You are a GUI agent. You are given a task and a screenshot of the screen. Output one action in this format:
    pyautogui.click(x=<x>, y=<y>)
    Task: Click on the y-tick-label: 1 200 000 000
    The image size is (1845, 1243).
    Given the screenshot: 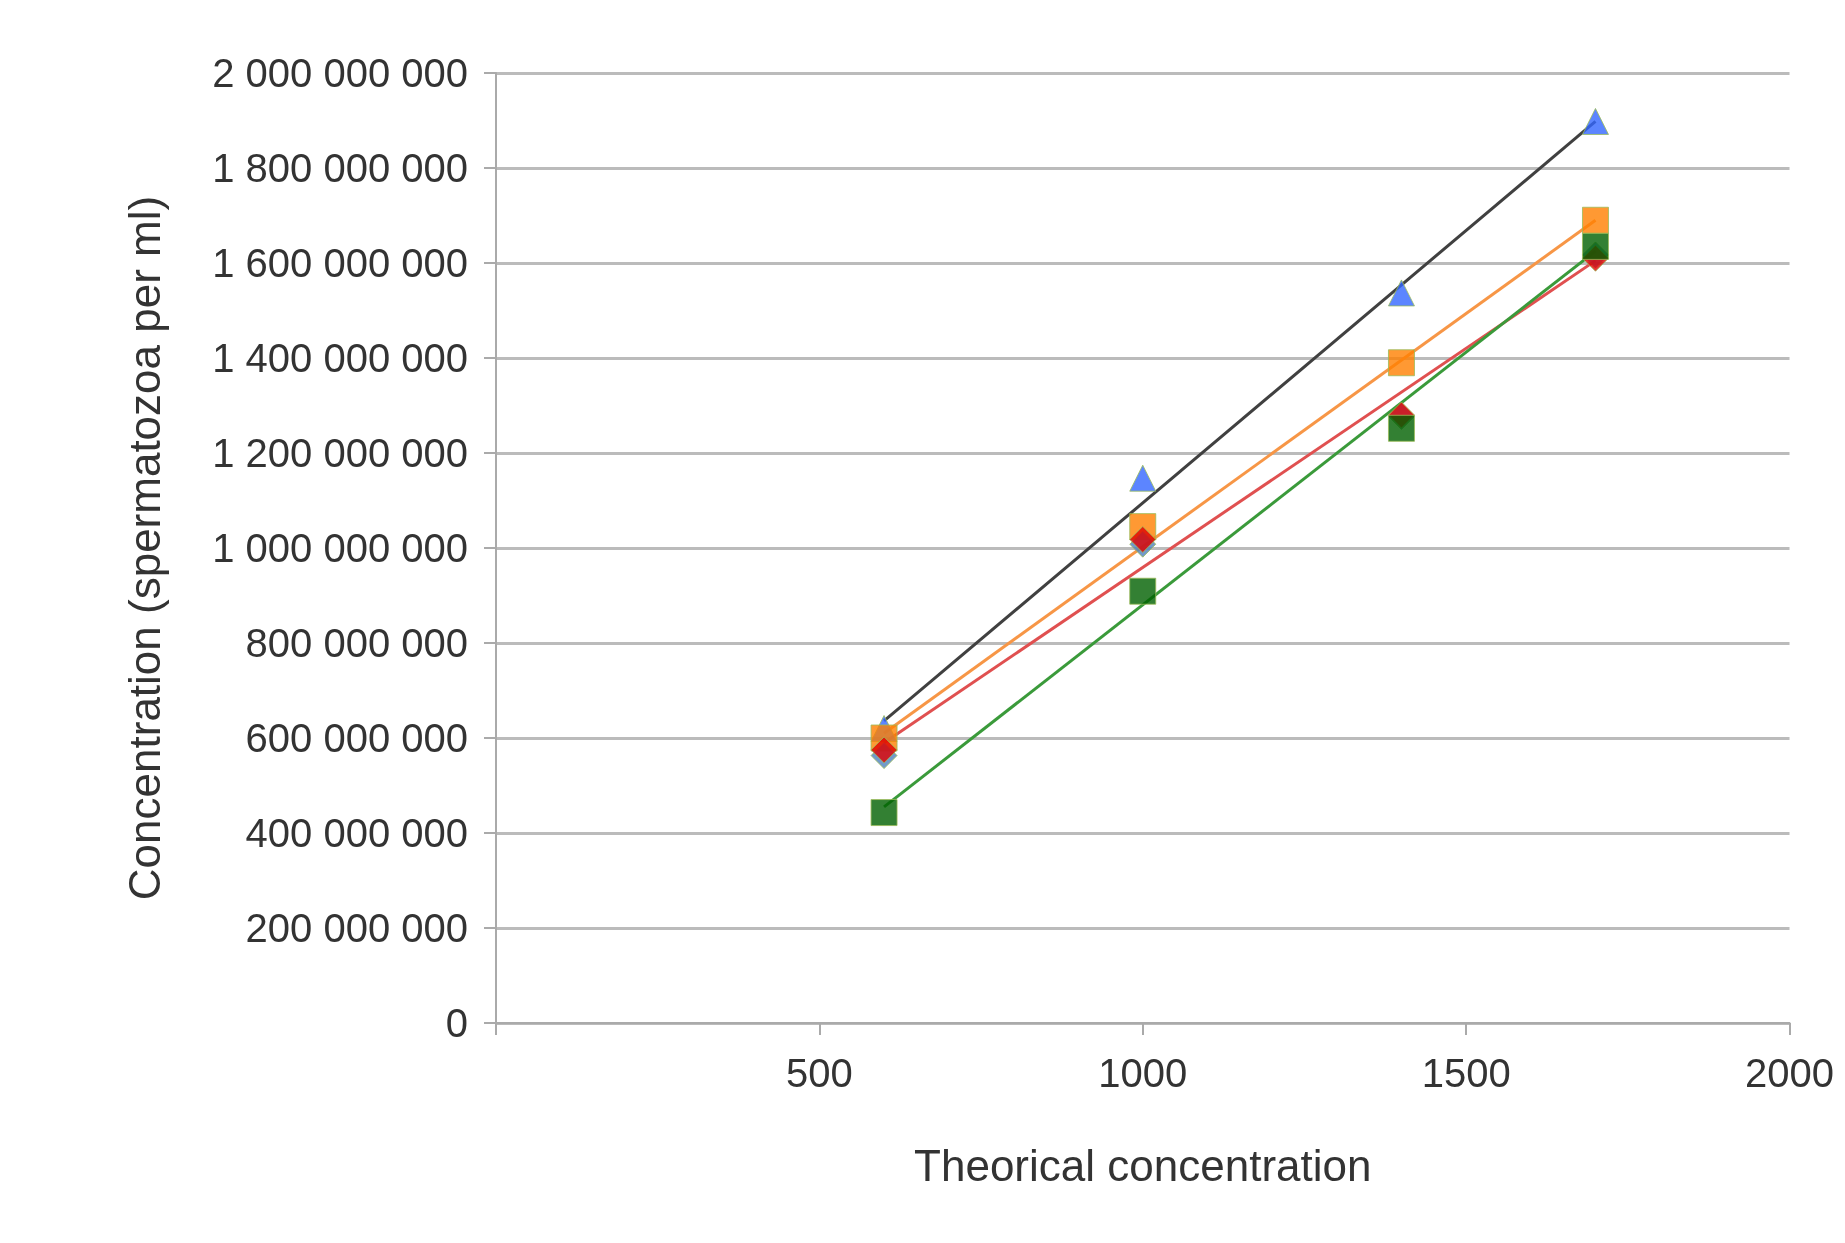 What is the action you would take?
    pyautogui.click(x=340, y=453)
    